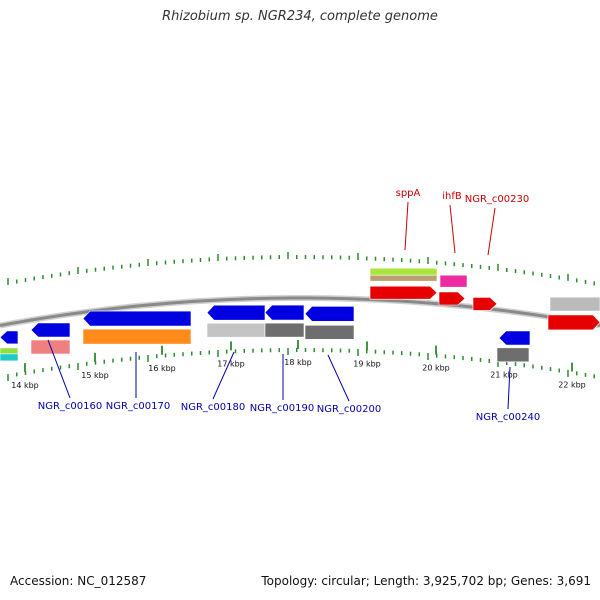 The width and height of the screenshot is (600, 600). What do you see at coordinates (78, 581) in the screenshot?
I see `accession-label: Accession: NC_012587` at bounding box center [78, 581].